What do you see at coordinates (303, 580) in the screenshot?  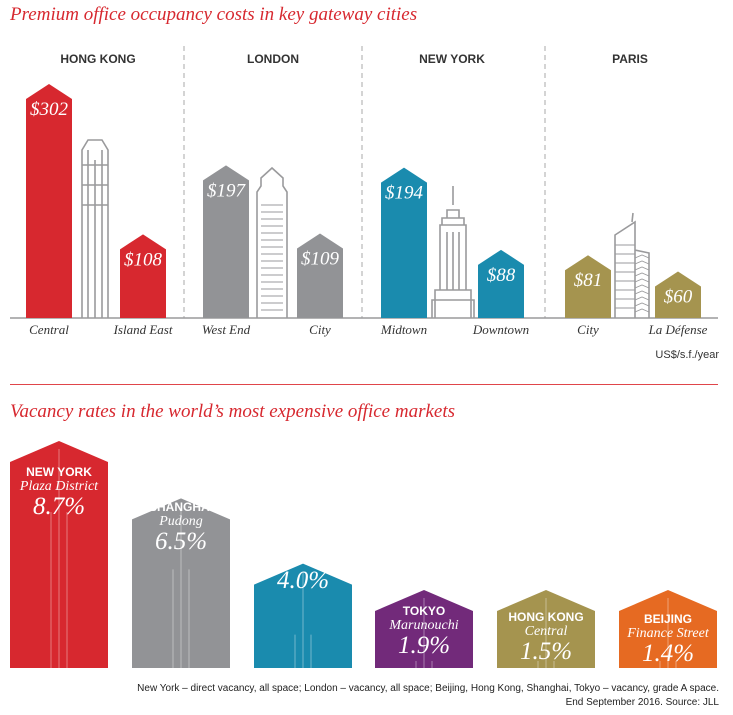 I see `vacancy-value: 4.0%` at bounding box center [303, 580].